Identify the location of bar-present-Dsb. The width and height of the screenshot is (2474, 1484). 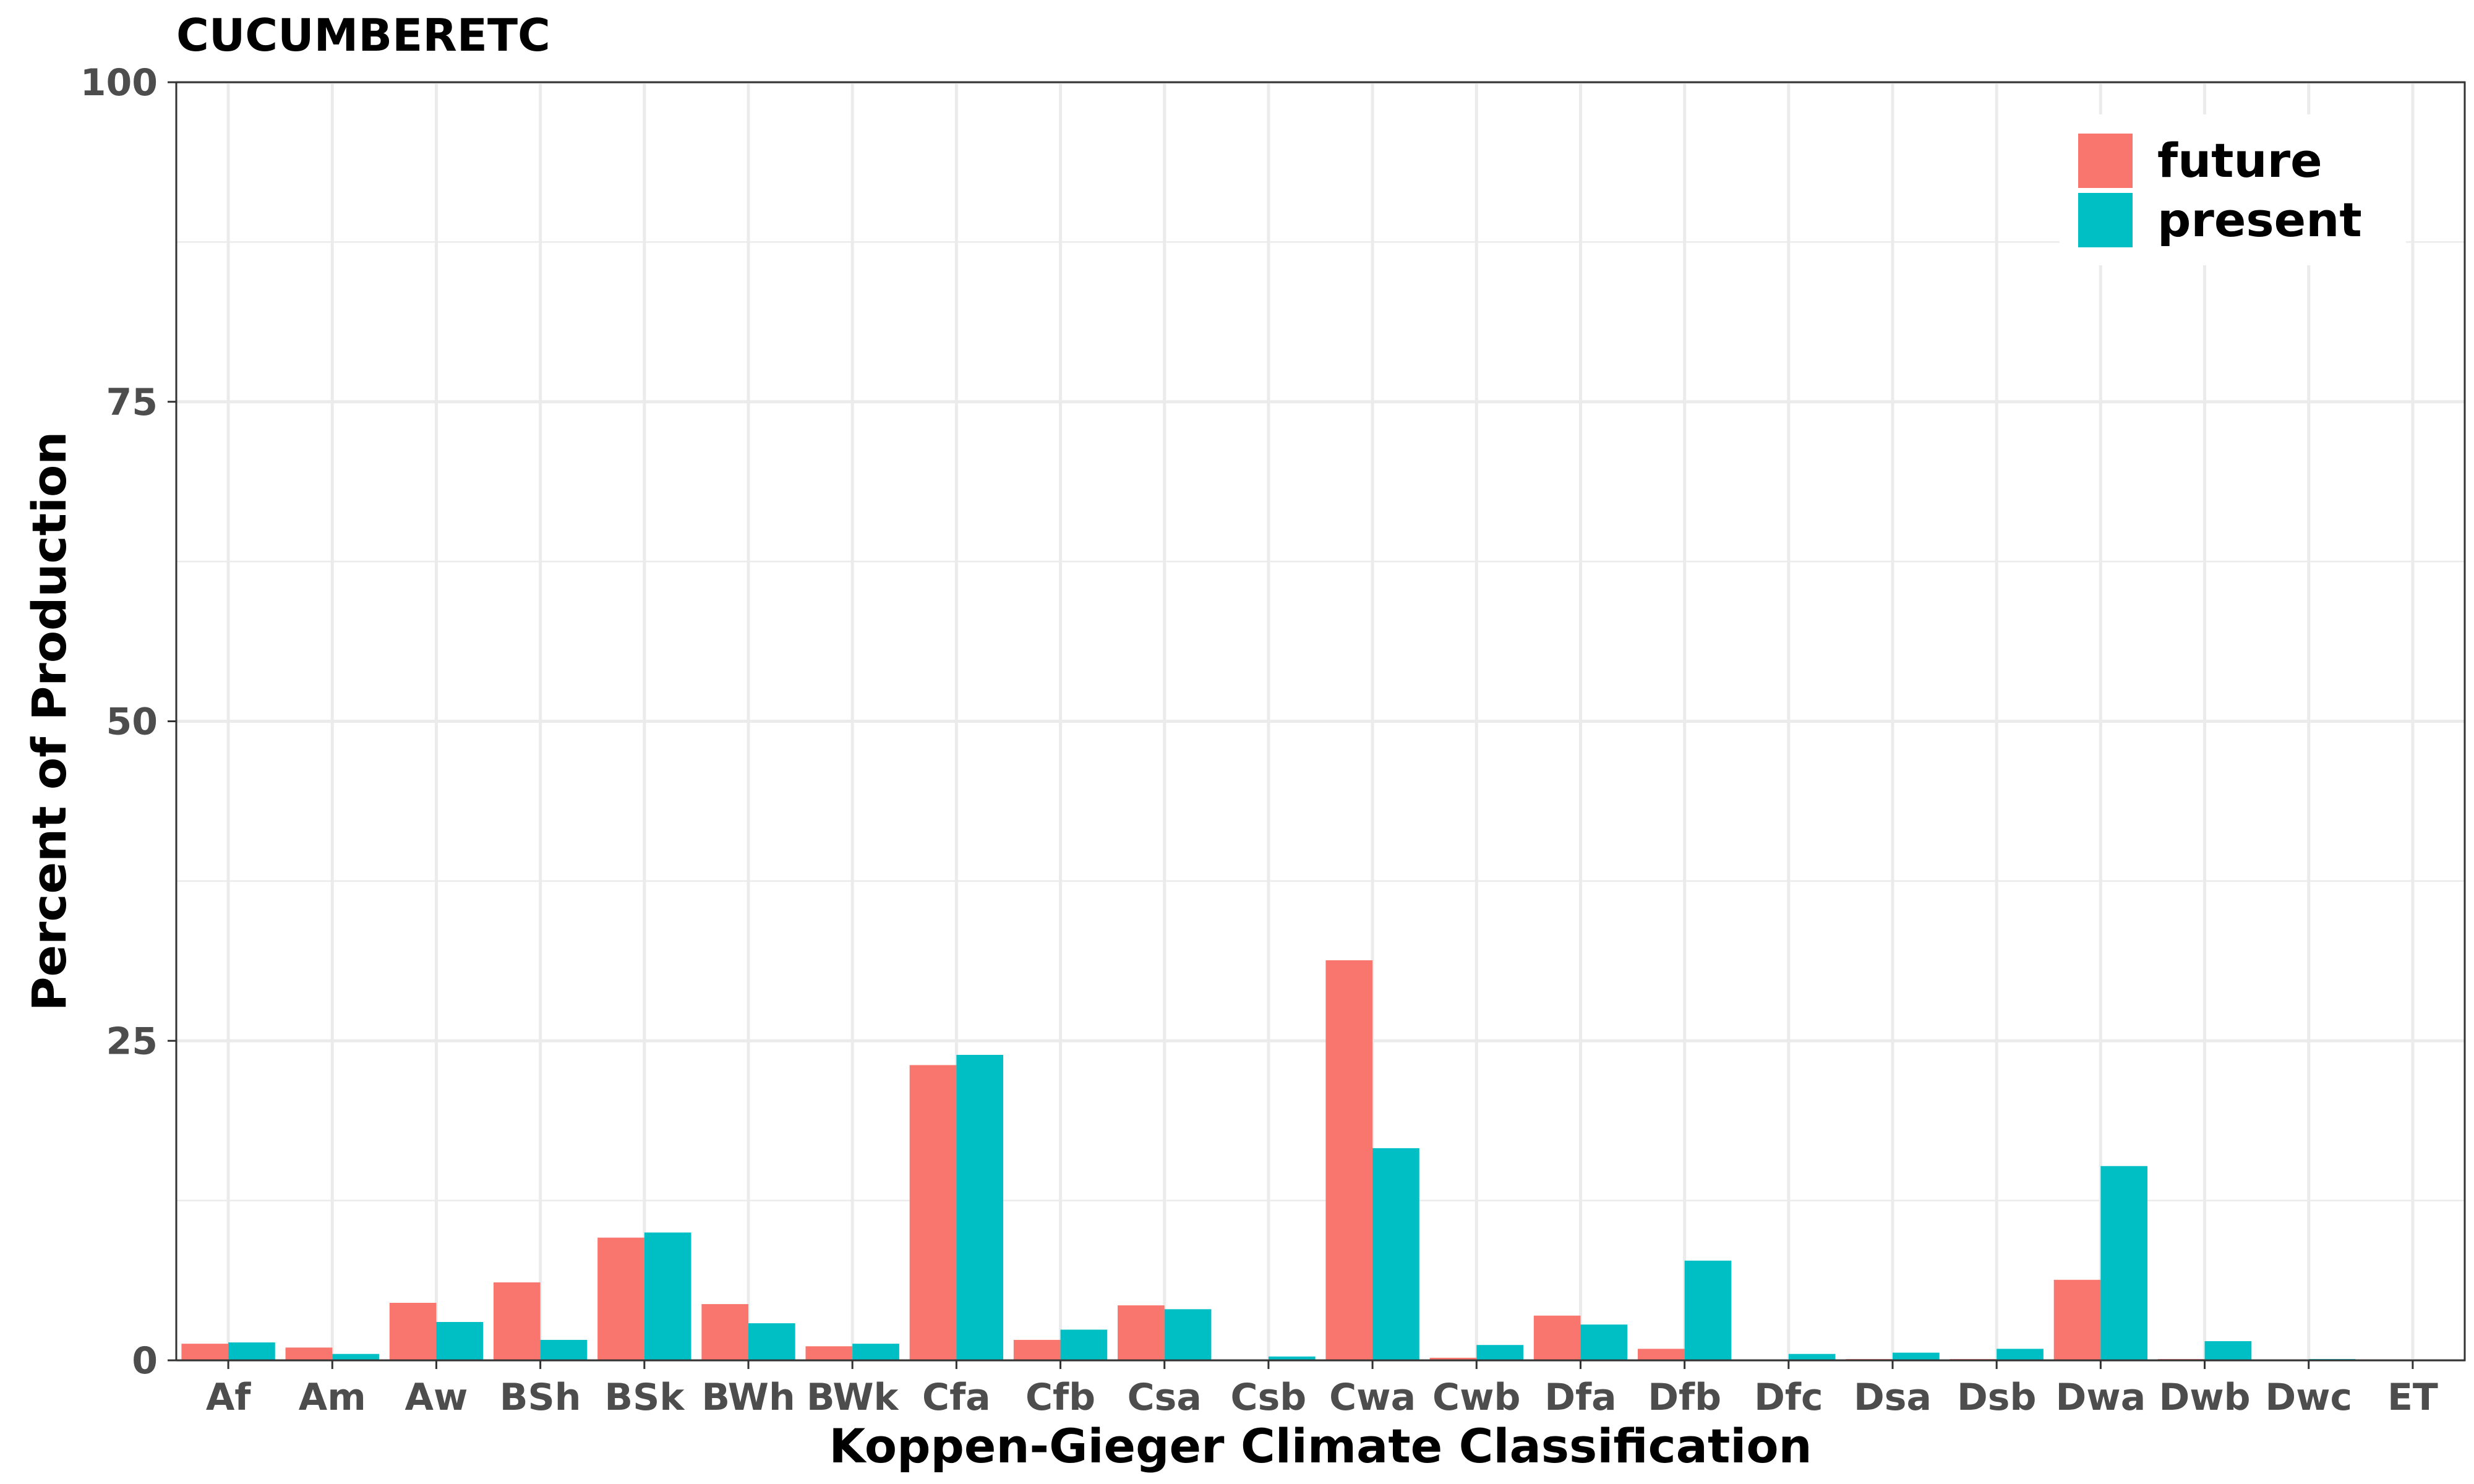
(2020, 1354).